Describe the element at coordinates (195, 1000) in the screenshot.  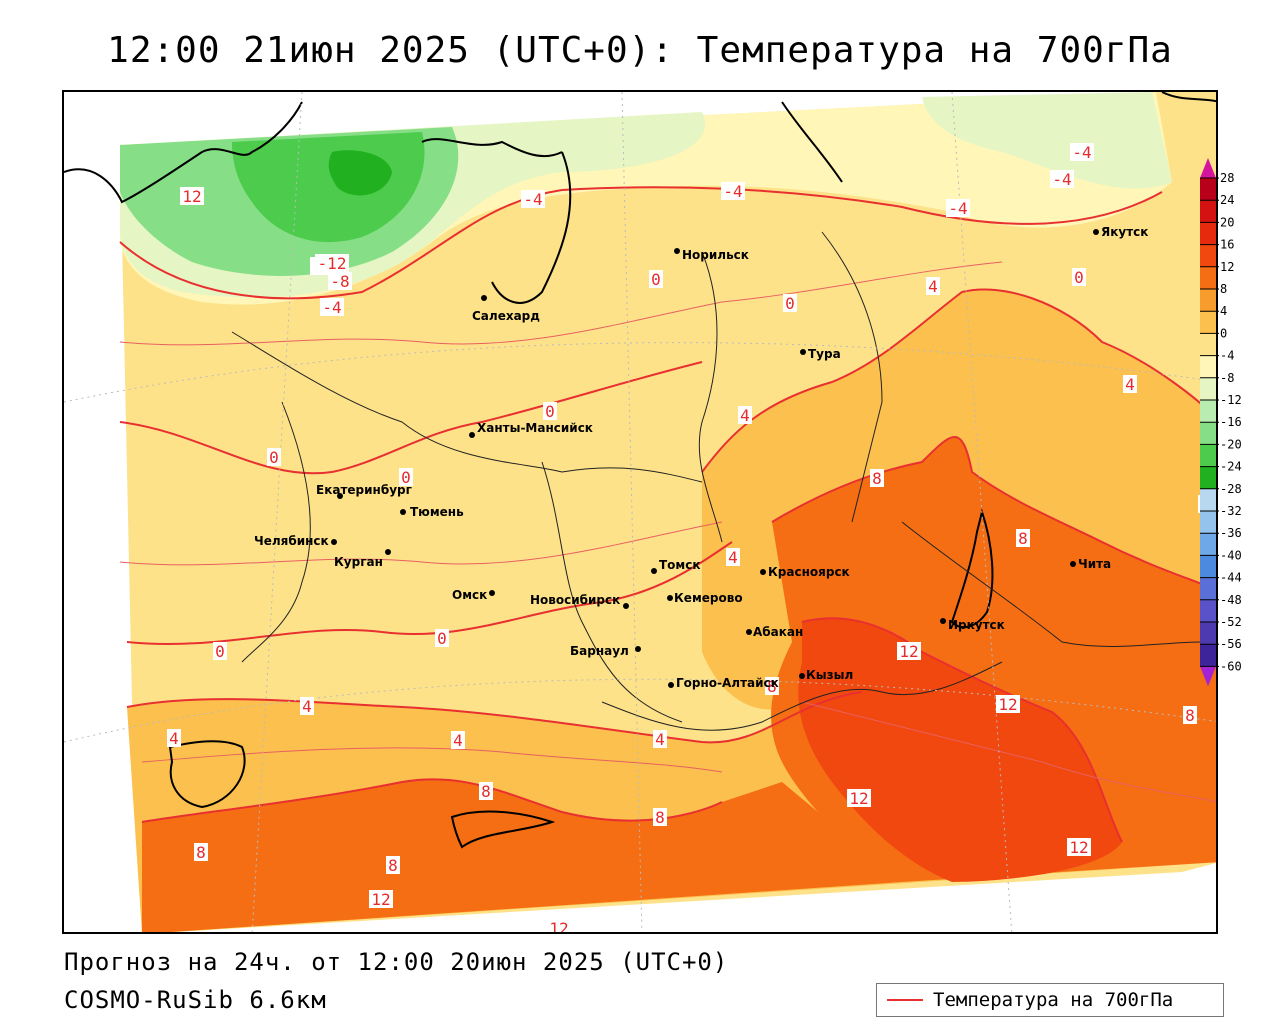
I see `model-info: COSMO-RuSib 6.6км` at that location.